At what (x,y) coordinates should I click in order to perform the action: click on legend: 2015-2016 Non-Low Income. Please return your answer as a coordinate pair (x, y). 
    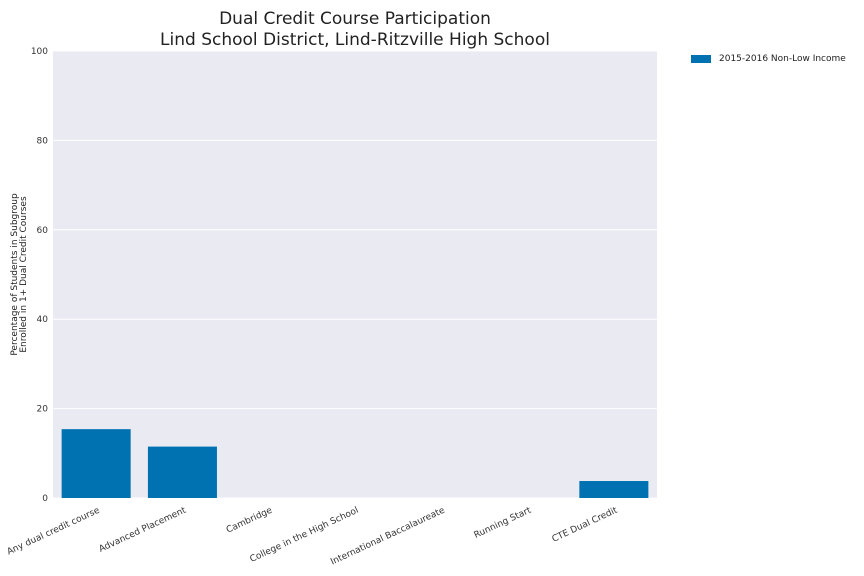
    Looking at the image, I should click on (768, 59).